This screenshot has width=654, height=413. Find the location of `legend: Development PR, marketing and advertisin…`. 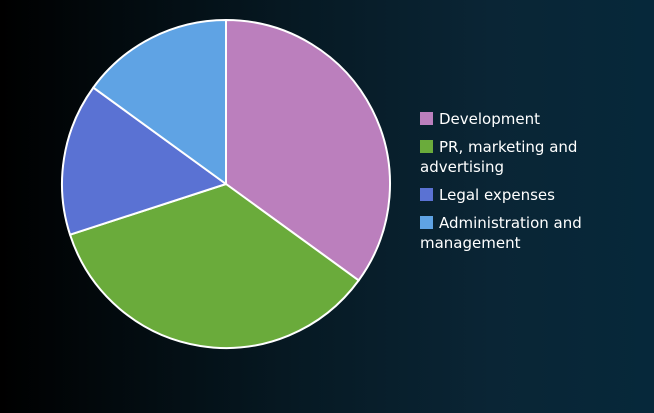

legend: Development PR, marketing and advertisin… is located at coordinates (520, 185).